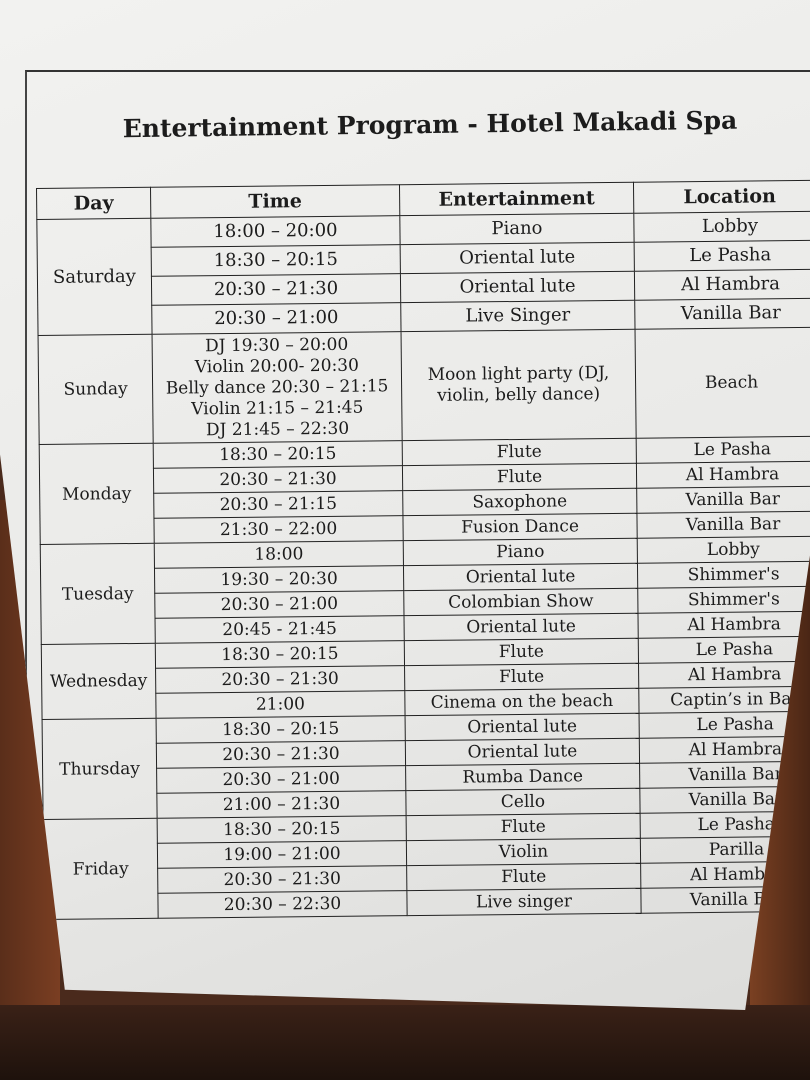 The width and height of the screenshot is (810, 1080). What do you see at coordinates (520, 527) in the screenshot?
I see `entertainment-cell: Fusion Dance` at bounding box center [520, 527].